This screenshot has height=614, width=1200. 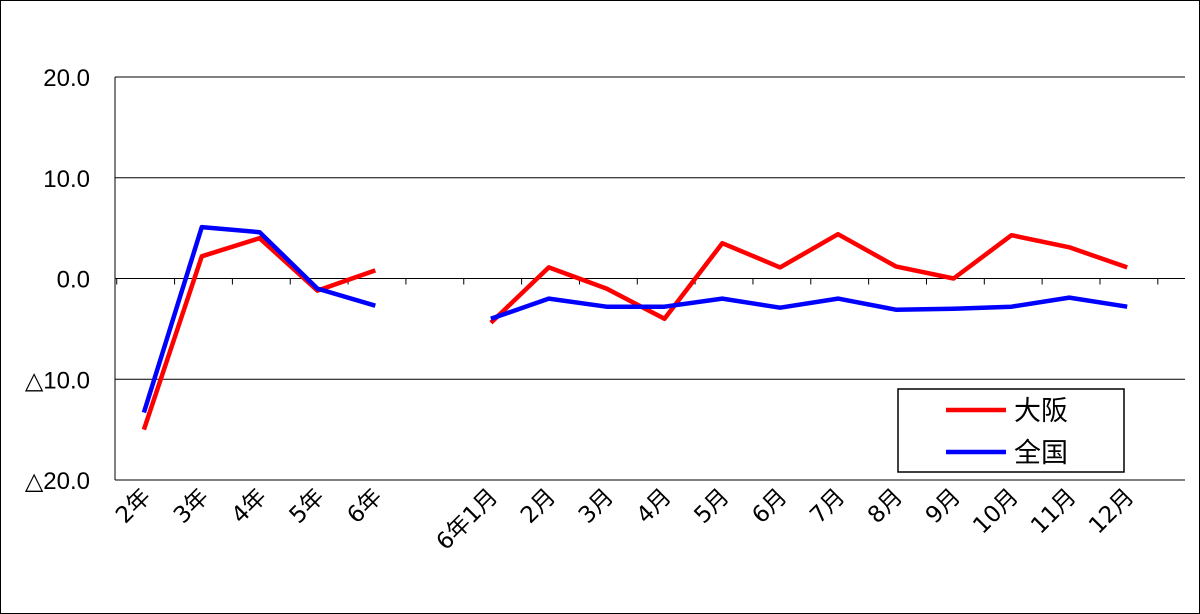 I want to click on x-tick-label: 4月, so click(x=654, y=506).